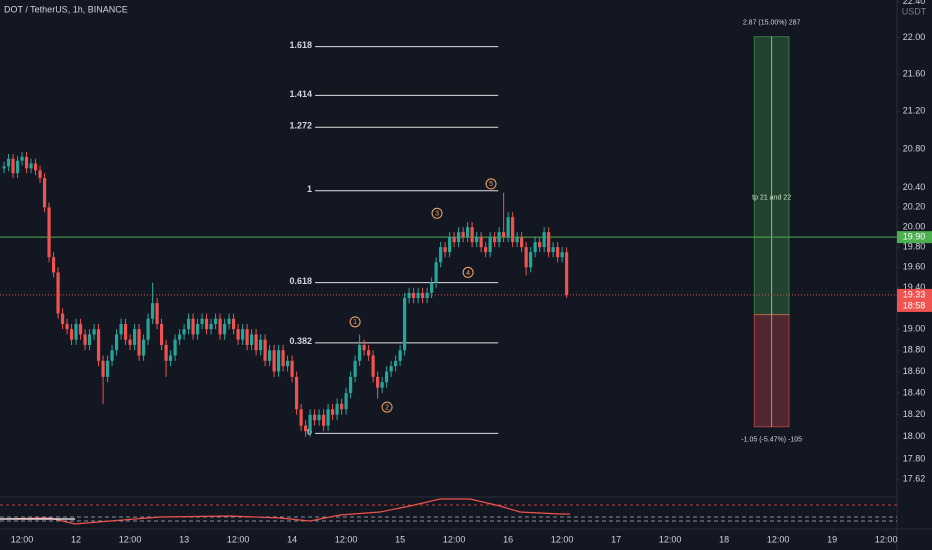 Image resolution: width=932 pixels, height=550 pixels. Describe the element at coordinates (914, 111) in the screenshot. I see `y-tick-label: 21.20` at that location.